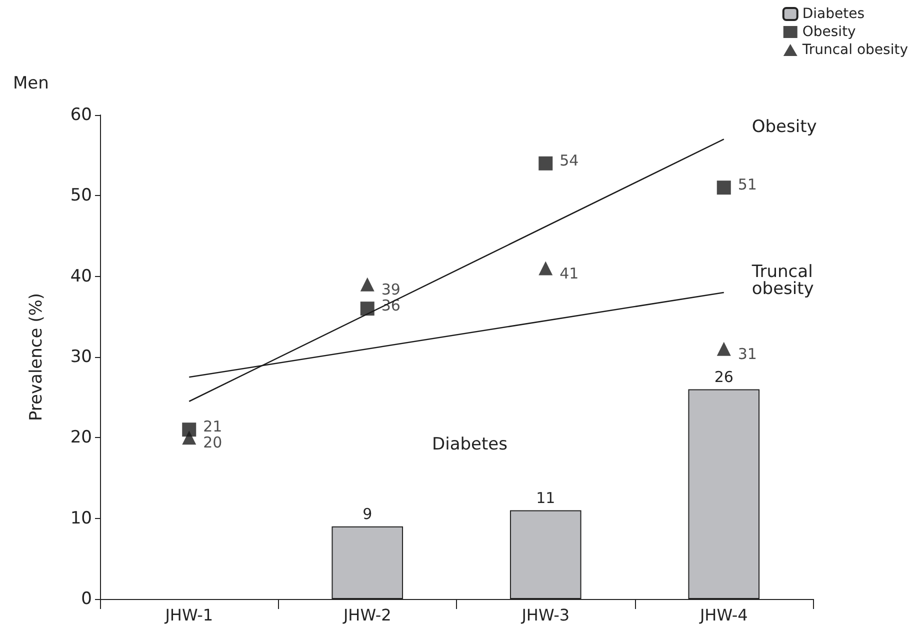 Image resolution: width=923 pixels, height=644 pixels. What do you see at coordinates (470, 444) in the screenshot?
I see `annotation: Diabetes` at bounding box center [470, 444].